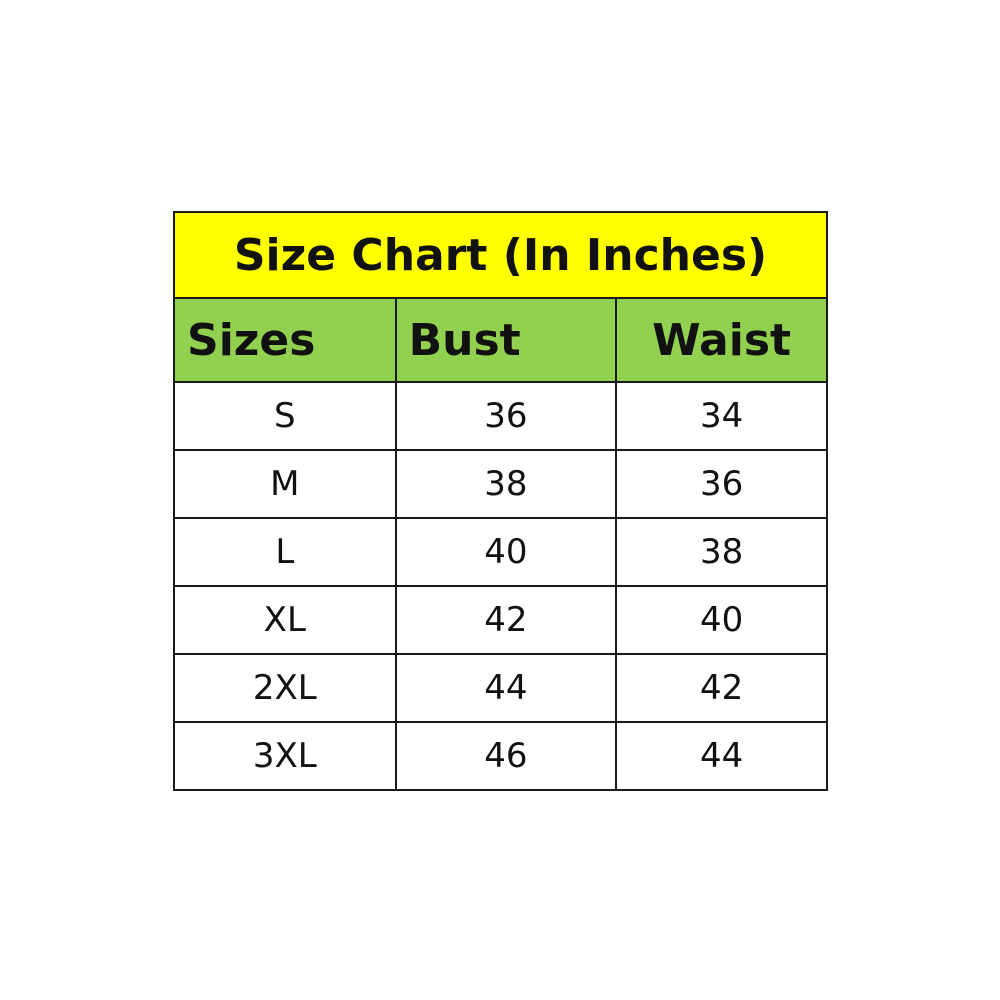 The width and height of the screenshot is (1000, 1000). What do you see at coordinates (506, 484) in the screenshot?
I see `bust-cell: 38` at bounding box center [506, 484].